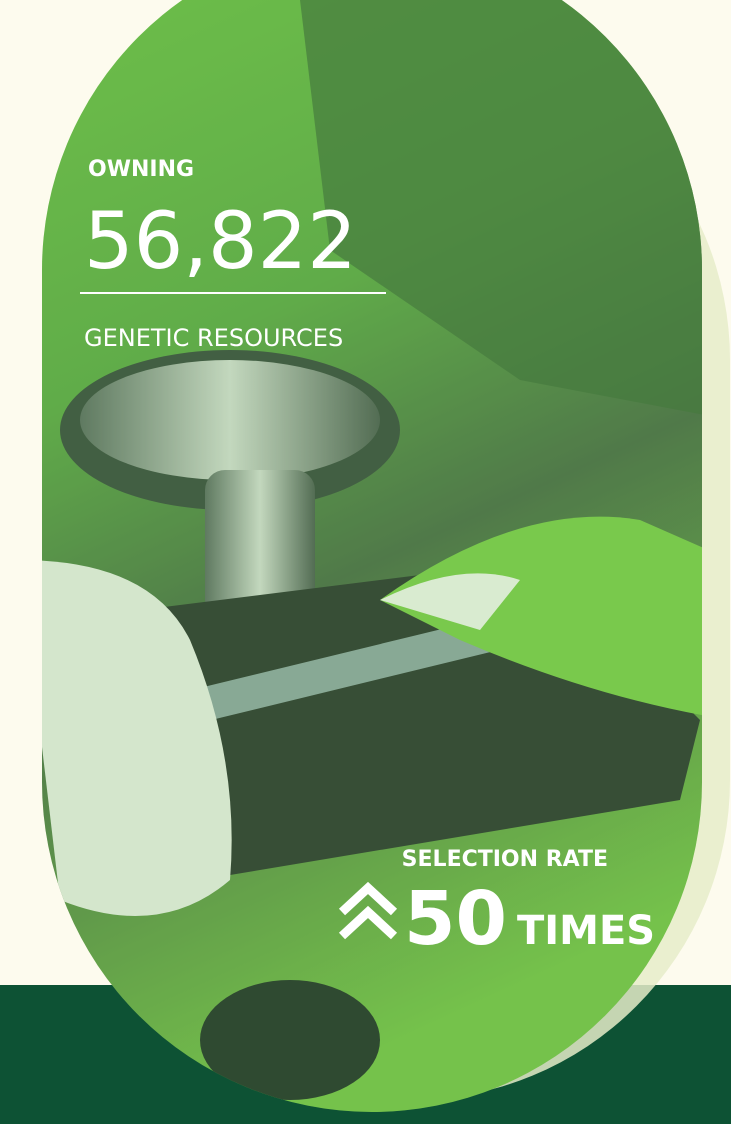  I want to click on up-chevrons-icon, so click(368, 910).